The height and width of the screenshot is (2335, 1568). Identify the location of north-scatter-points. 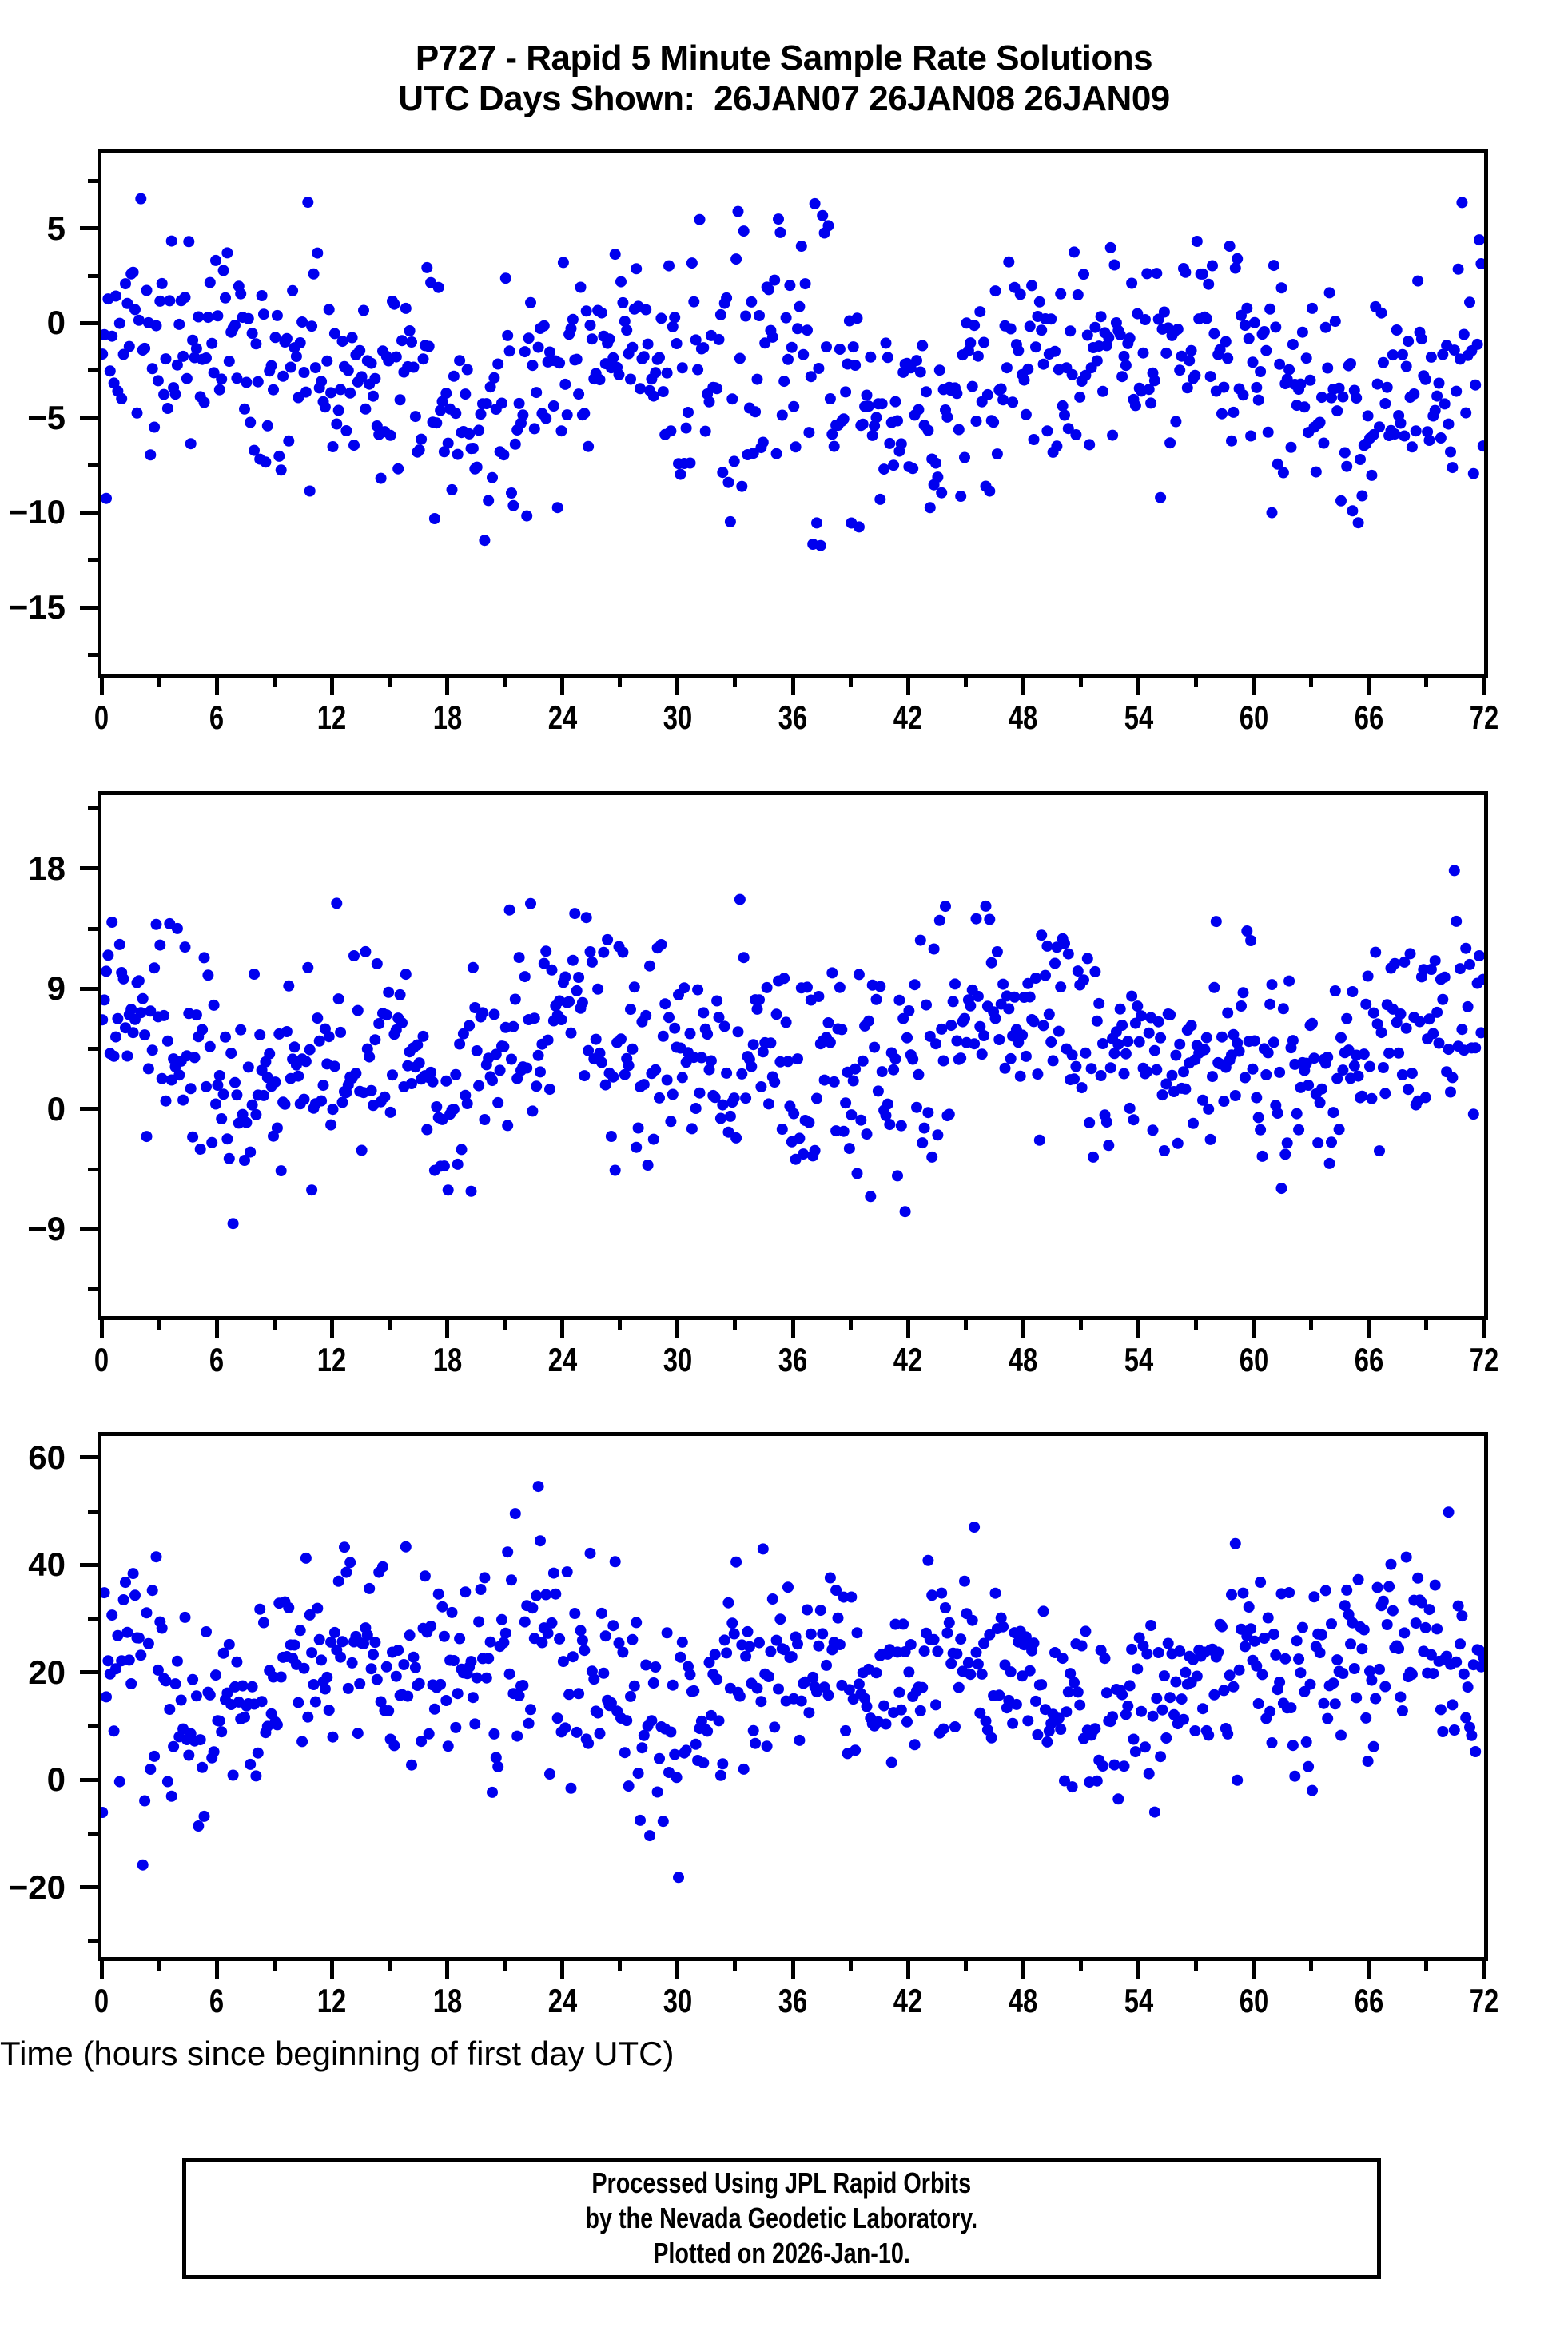
(792, 1047).